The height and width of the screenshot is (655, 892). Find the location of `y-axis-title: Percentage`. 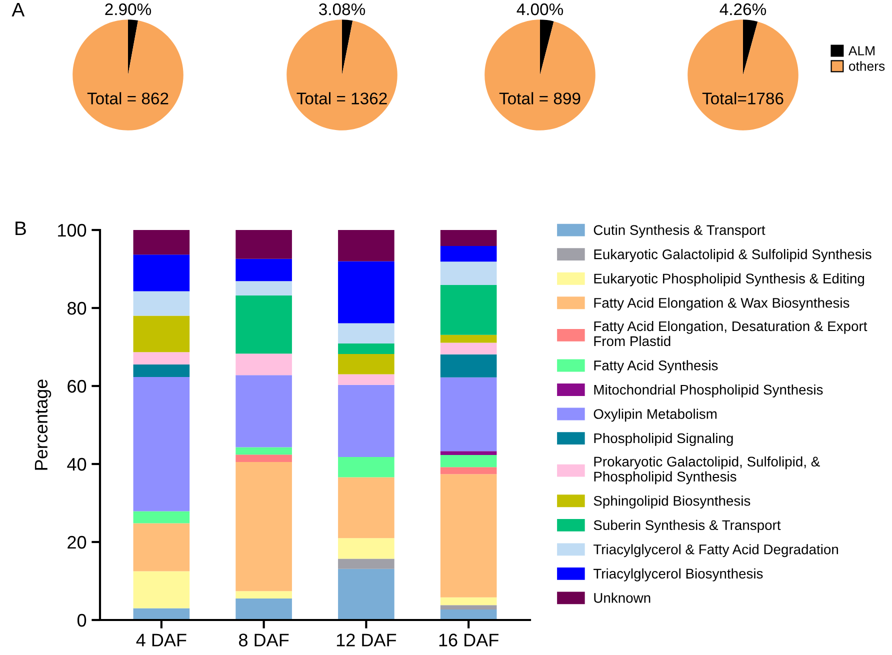

y-axis-title: Percentage is located at coordinates (43, 425).